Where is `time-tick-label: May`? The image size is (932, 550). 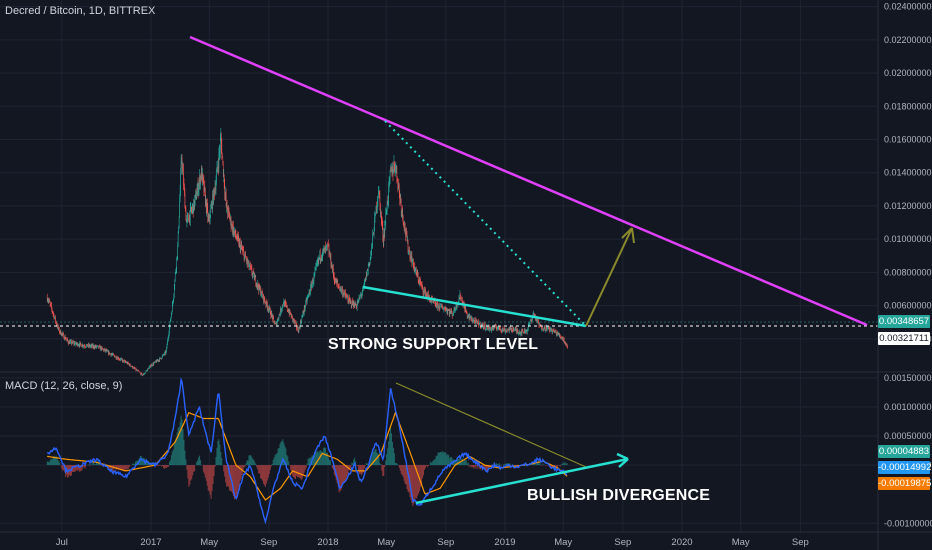 time-tick-label: May is located at coordinates (741, 542).